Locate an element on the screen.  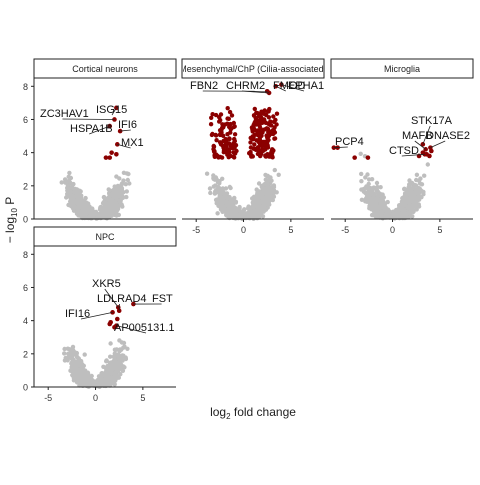
facet-title: Cortical neurons is located at coordinates (105, 69).